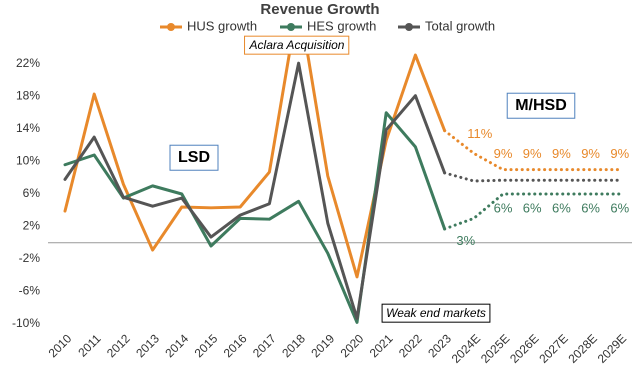 Image resolution: width=640 pixels, height=376 pixels. What do you see at coordinates (28, 128) in the screenshot?
I see `y-tick-label: 14%` at bounding box center [28, 128].